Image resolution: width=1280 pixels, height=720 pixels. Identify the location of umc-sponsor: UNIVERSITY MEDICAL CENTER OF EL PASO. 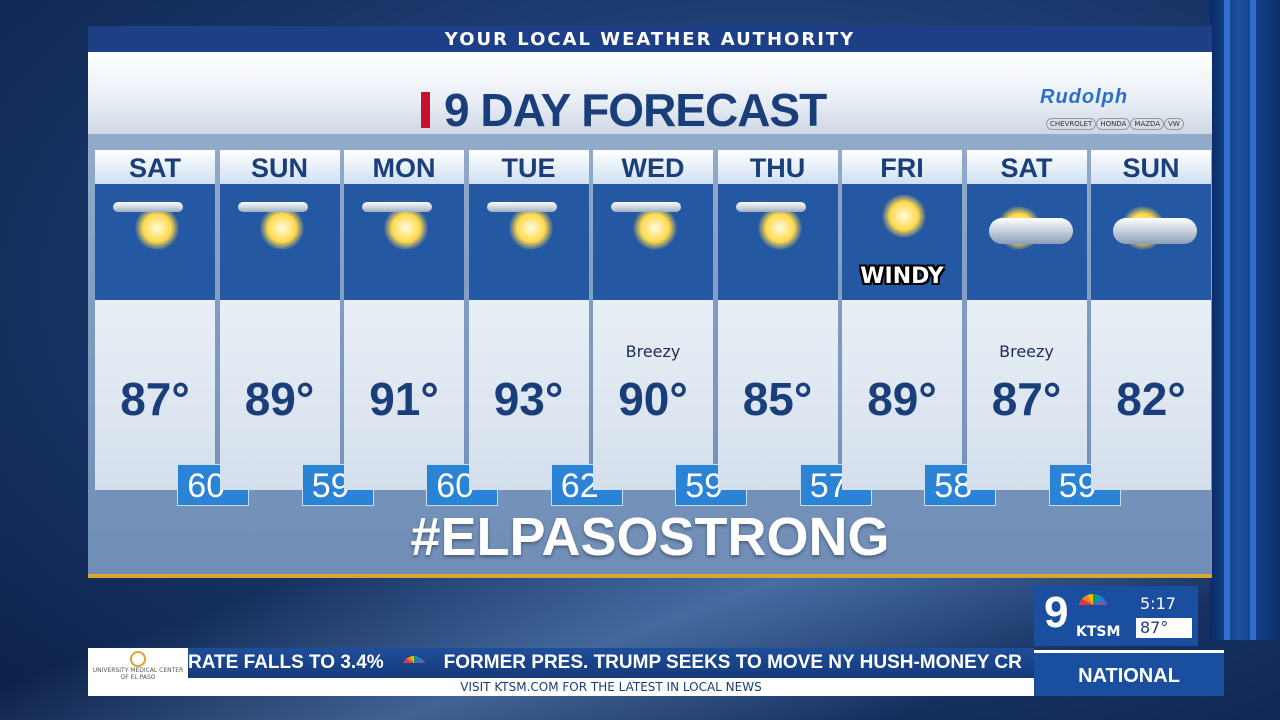
(138, 672).